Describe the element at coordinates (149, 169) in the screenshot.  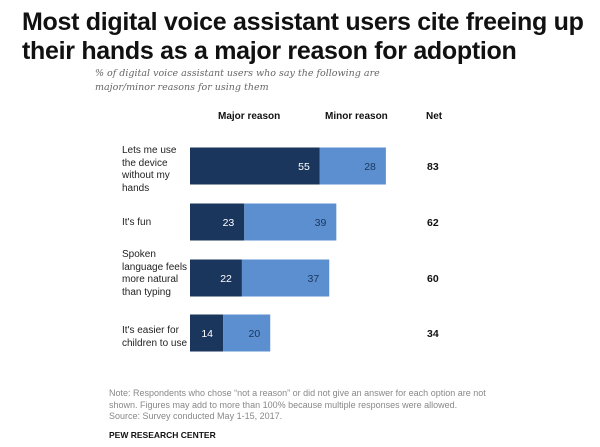
I see `category-label: Lets me use the device without my hands` at that location.